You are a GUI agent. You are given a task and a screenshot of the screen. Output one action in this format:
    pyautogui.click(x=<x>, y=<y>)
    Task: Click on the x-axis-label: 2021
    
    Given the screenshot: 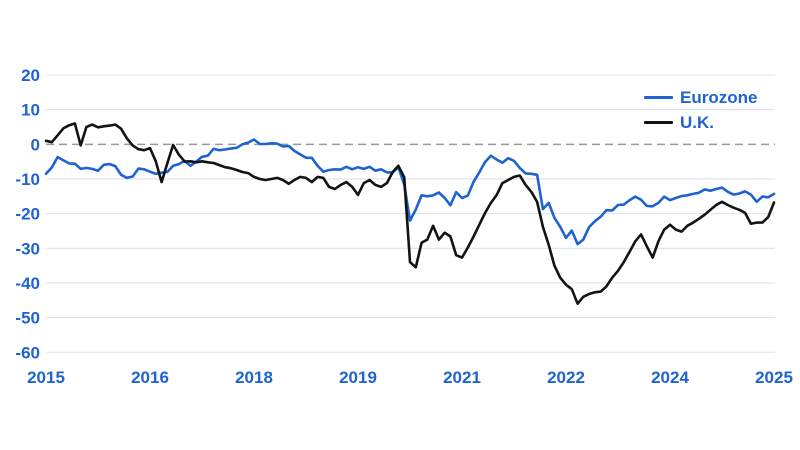 What is the action you would take?
    pyautogui.click(x=462, y=377)
    